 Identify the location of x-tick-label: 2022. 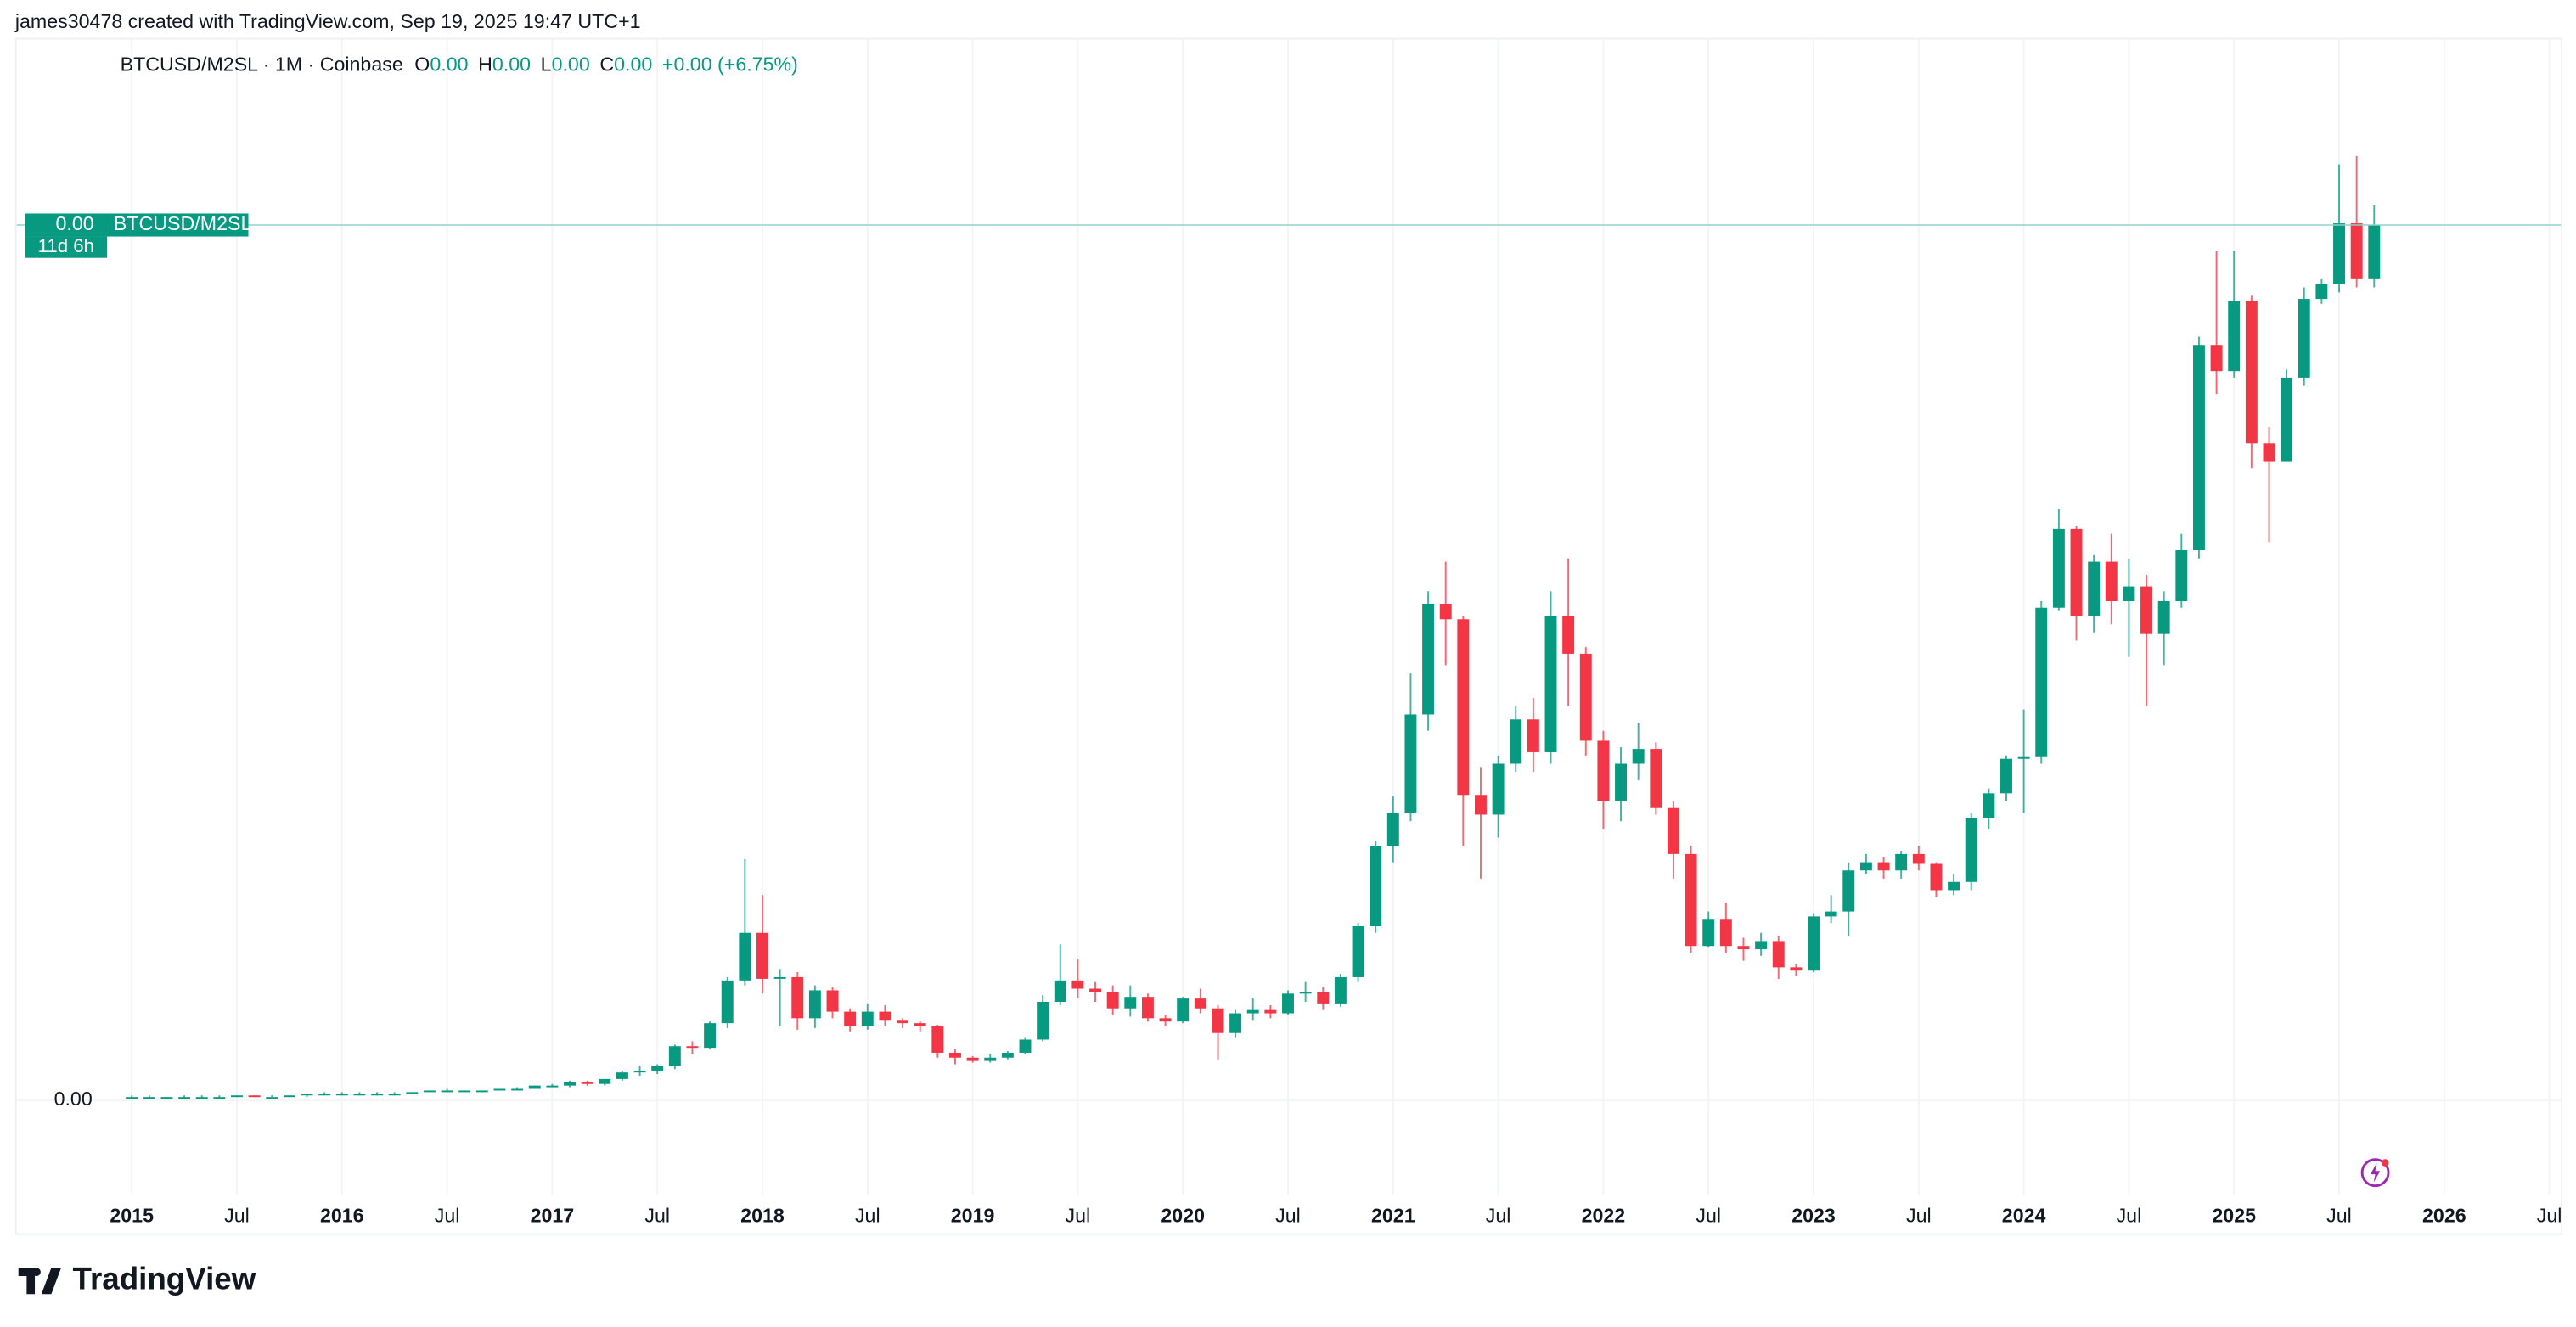
(1604, 1216).